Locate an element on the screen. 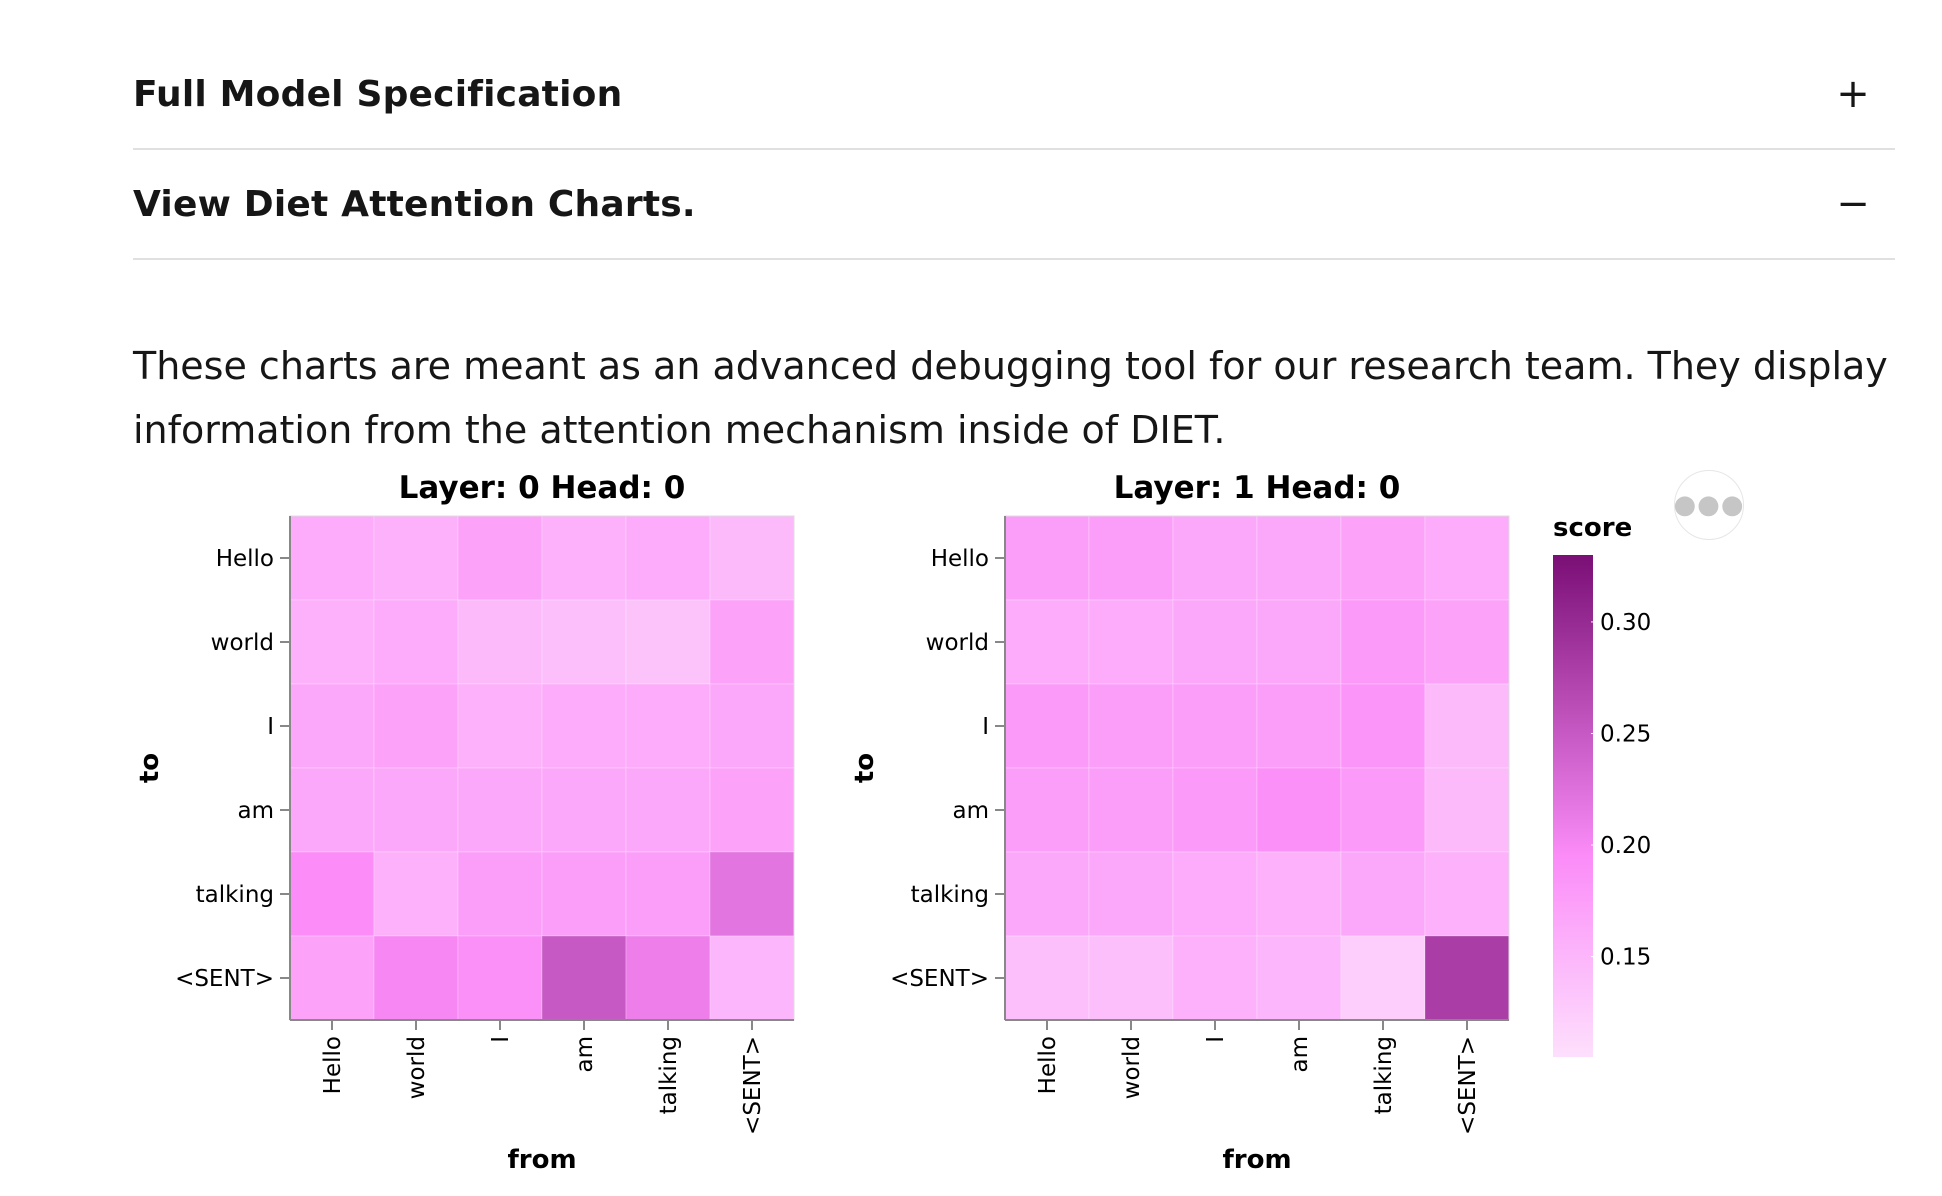 The height and width of the screenshot is (1196, 1942). accordion-item-view-diet-attention-charts: View Diet Attention Charts. − is located at coordinates (1014, 205).